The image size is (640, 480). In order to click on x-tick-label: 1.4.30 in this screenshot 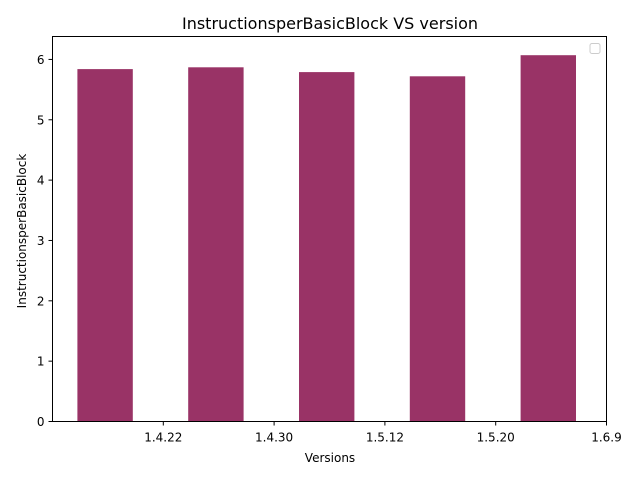, I will do `click(274, 438)`.